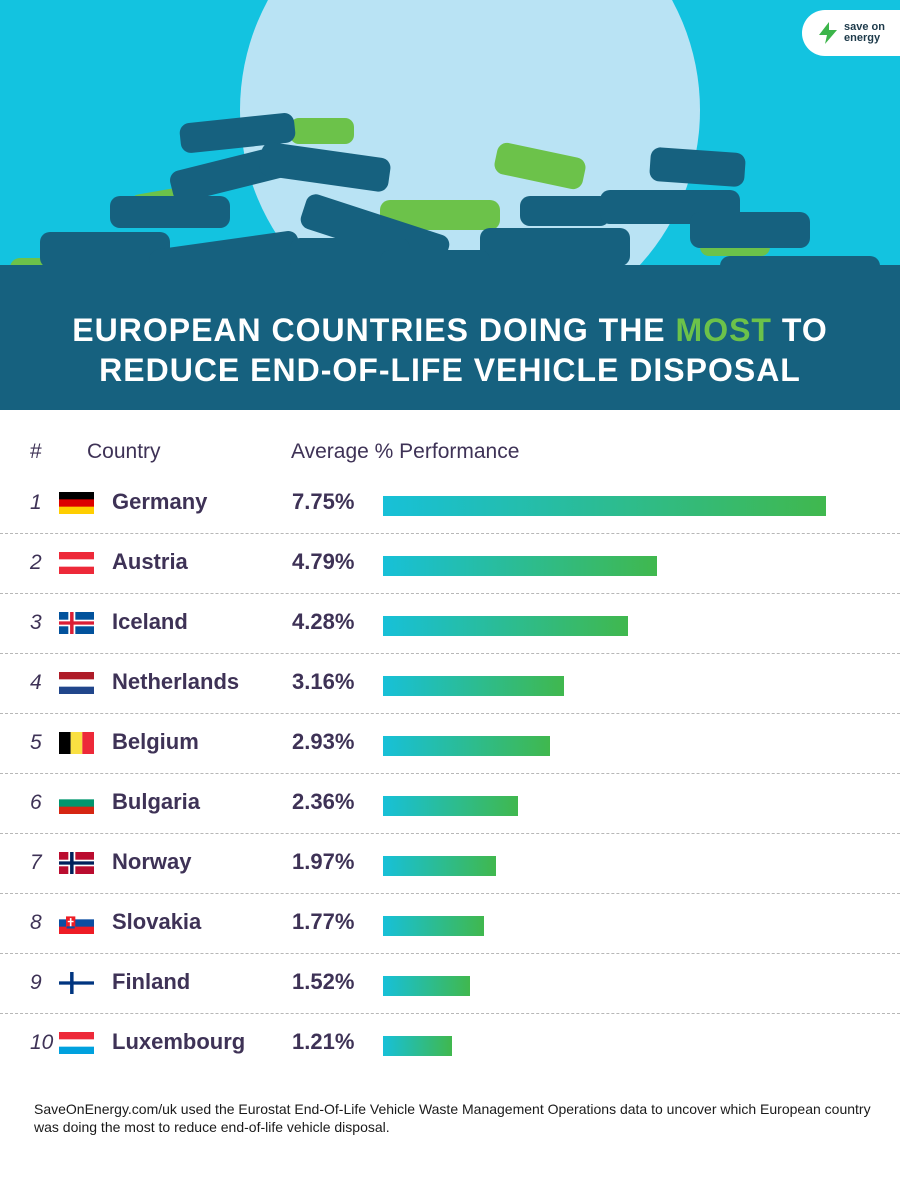  What do you see at coordinates (36, 742) in the screenshot?
I see `rank-label: 5` at bounding box center [36, 742].